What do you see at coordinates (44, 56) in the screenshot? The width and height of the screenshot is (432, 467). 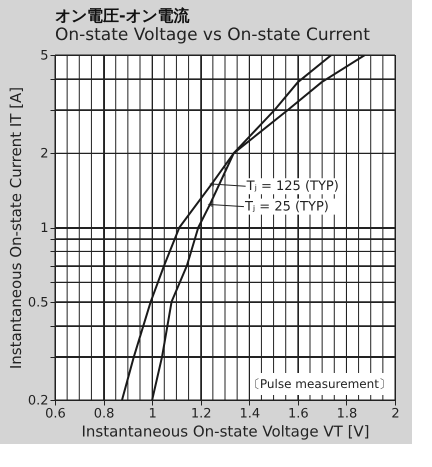 I see `y-tick-label: 5` at bounding box center [44, 56].